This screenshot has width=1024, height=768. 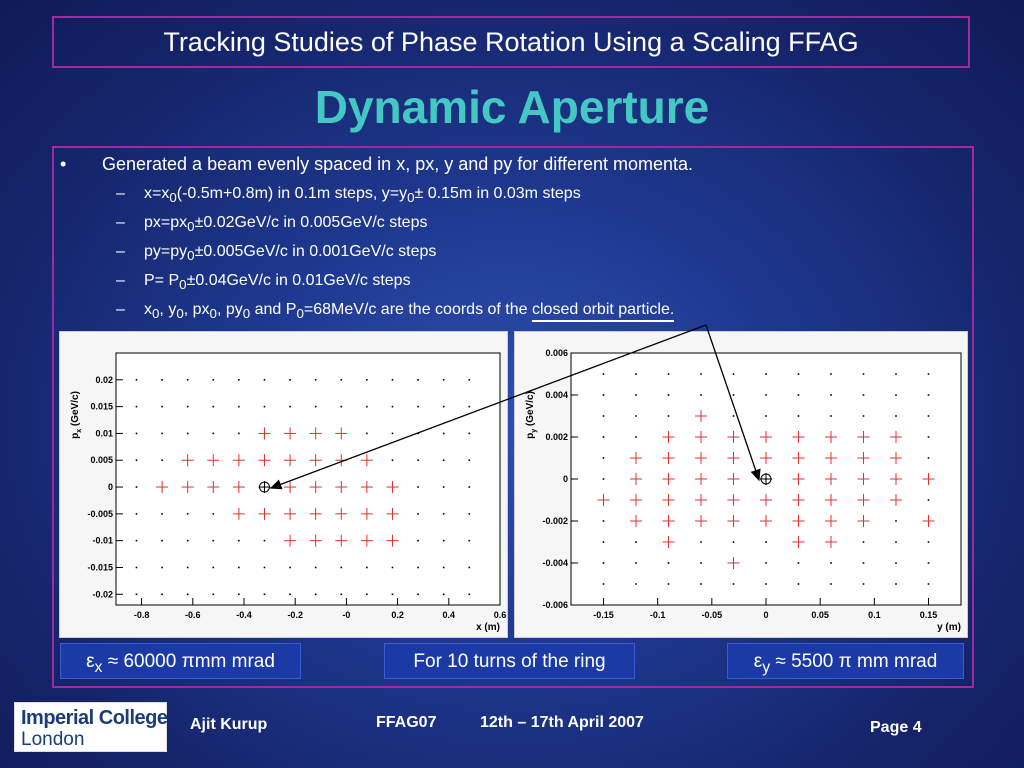 I want to click on x-tick-label: -0.05, so click(x=712, y=615).